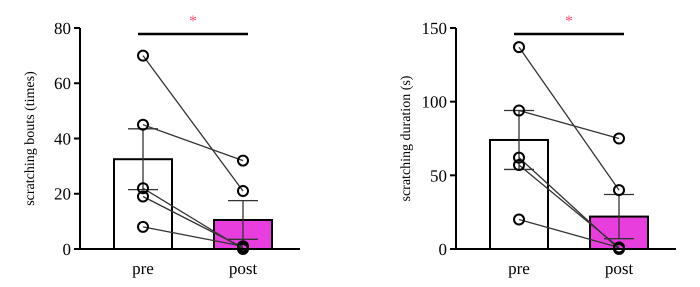  Describe the element at coordinates (62, 194) in the screenshot. I see `y-tick-label: 20` at that location.